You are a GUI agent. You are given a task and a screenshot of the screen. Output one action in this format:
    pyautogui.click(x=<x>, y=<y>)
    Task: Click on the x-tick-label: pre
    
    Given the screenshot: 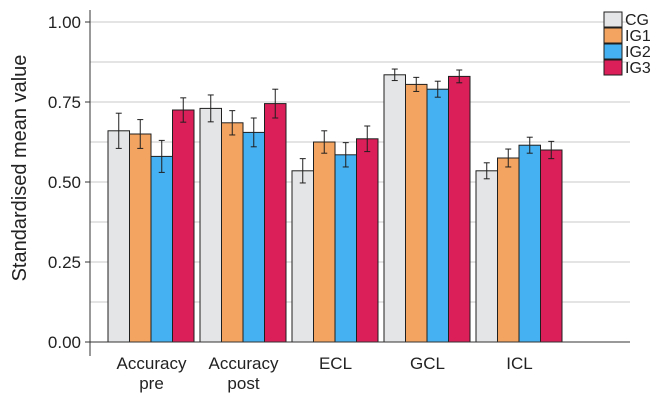 What is the action you would take?
    pyautogui.click(x=151, y=383)
    